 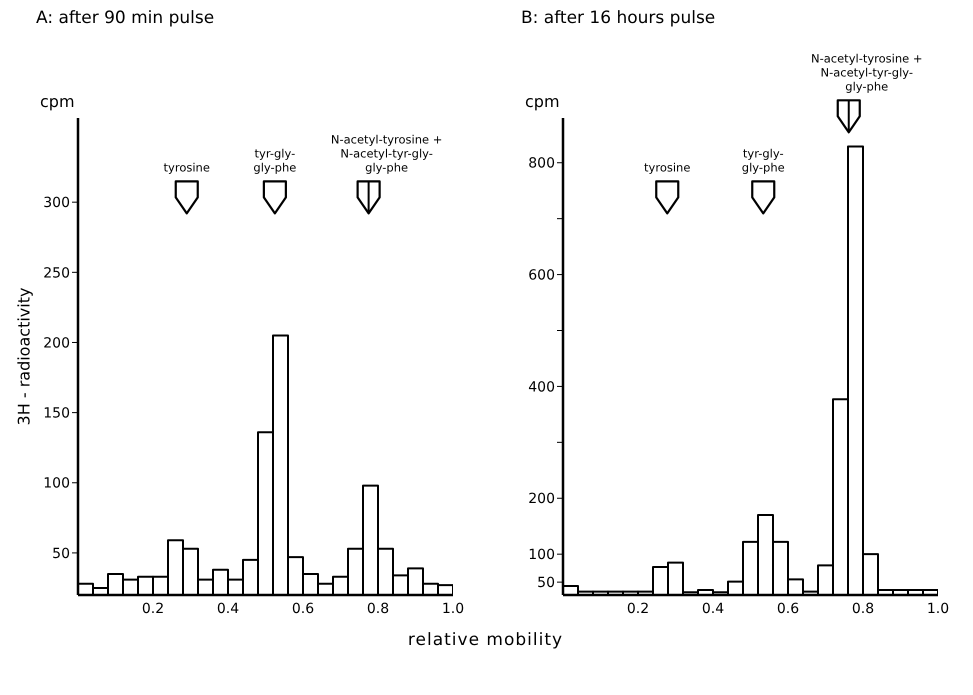 What do you see at coordinates (125, 19) in the screenshot?
I see `chart-title: A: after 90 min pulse` at bounding box center [125, 19].